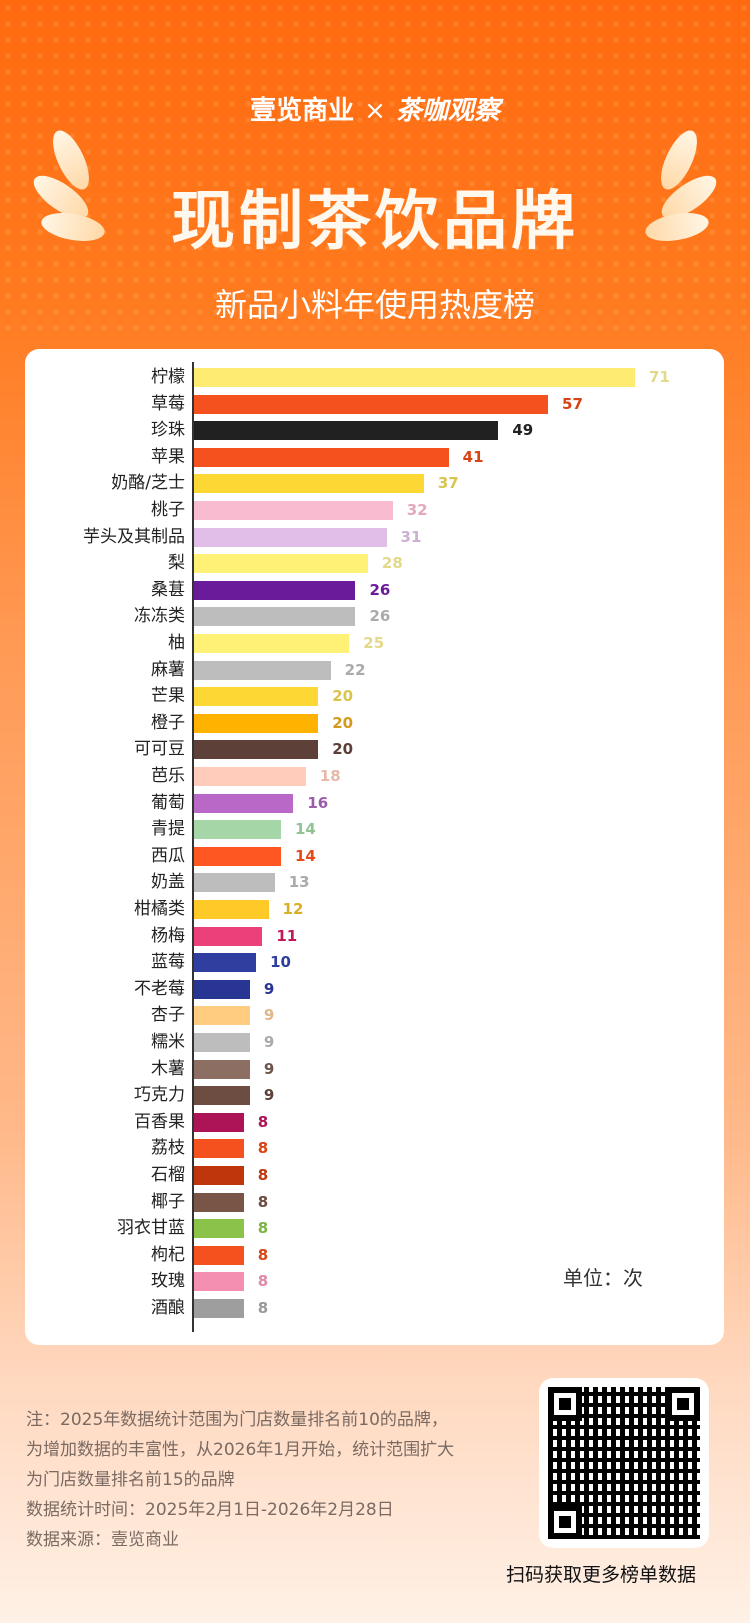 Image resolution: width=750 pixels, height=1623 pixels. What do you see at coordinates (375, 776) in the screenshot?
I see `bar-row: 芭乐 18` at bounding box center [375, 776].